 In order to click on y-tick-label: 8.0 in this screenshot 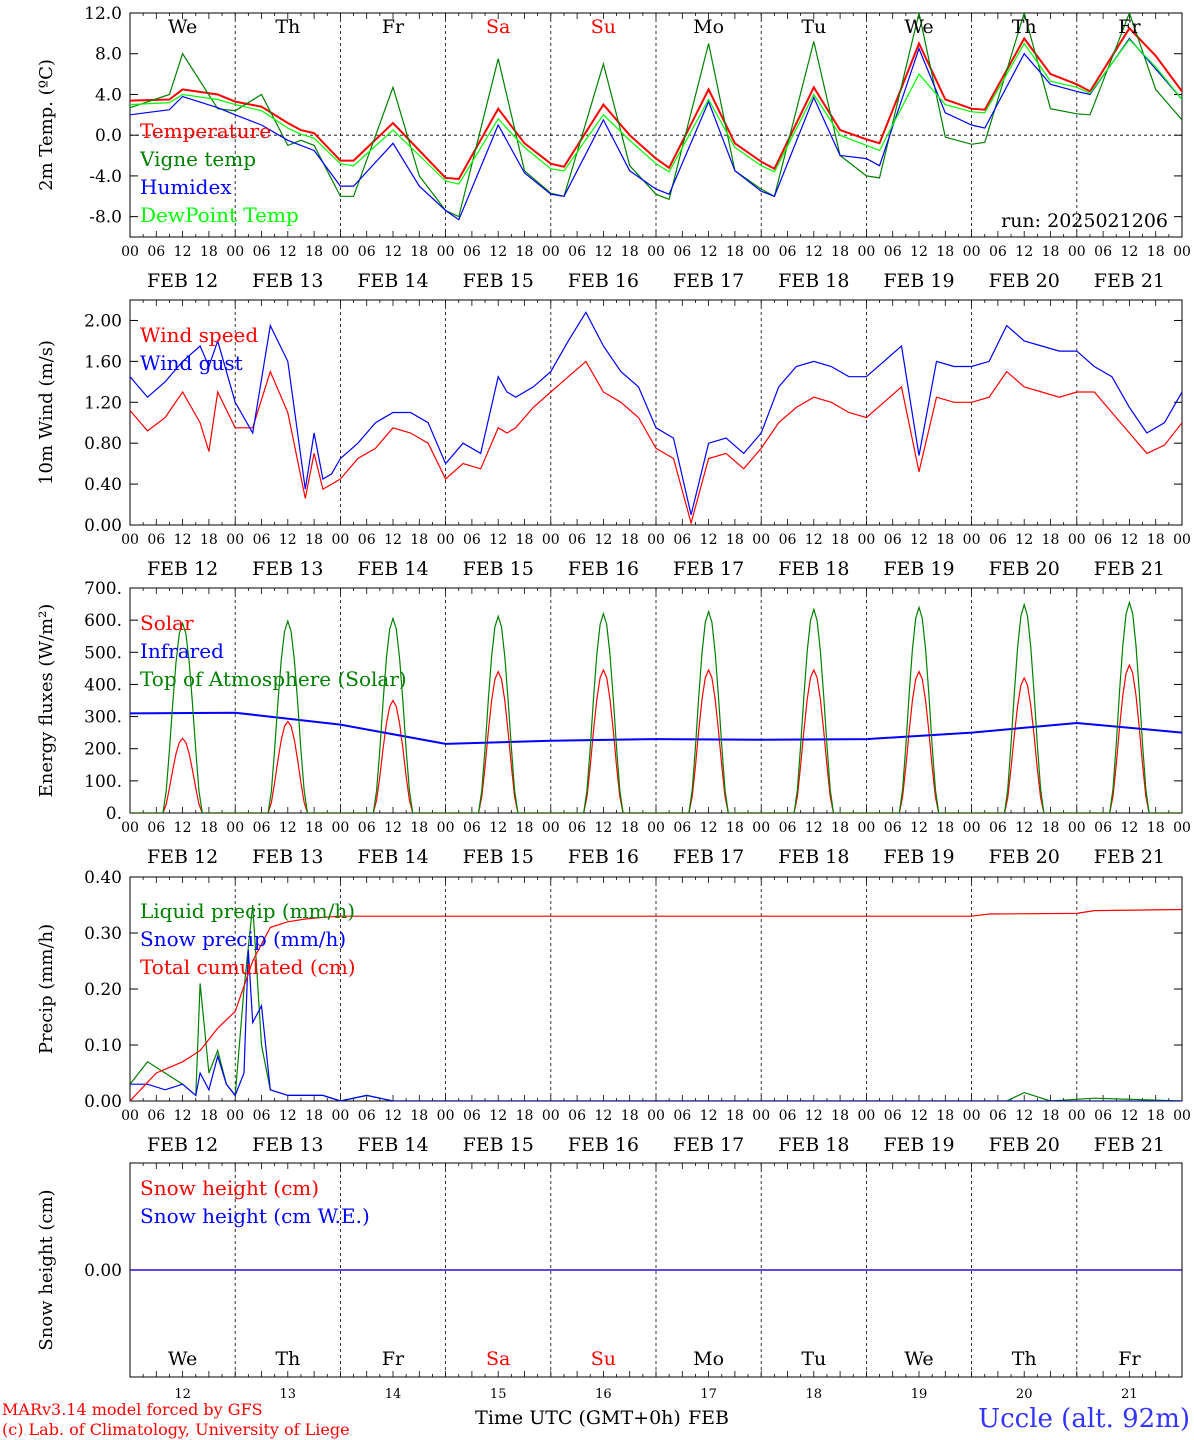, I will do `click(108, 55)`.